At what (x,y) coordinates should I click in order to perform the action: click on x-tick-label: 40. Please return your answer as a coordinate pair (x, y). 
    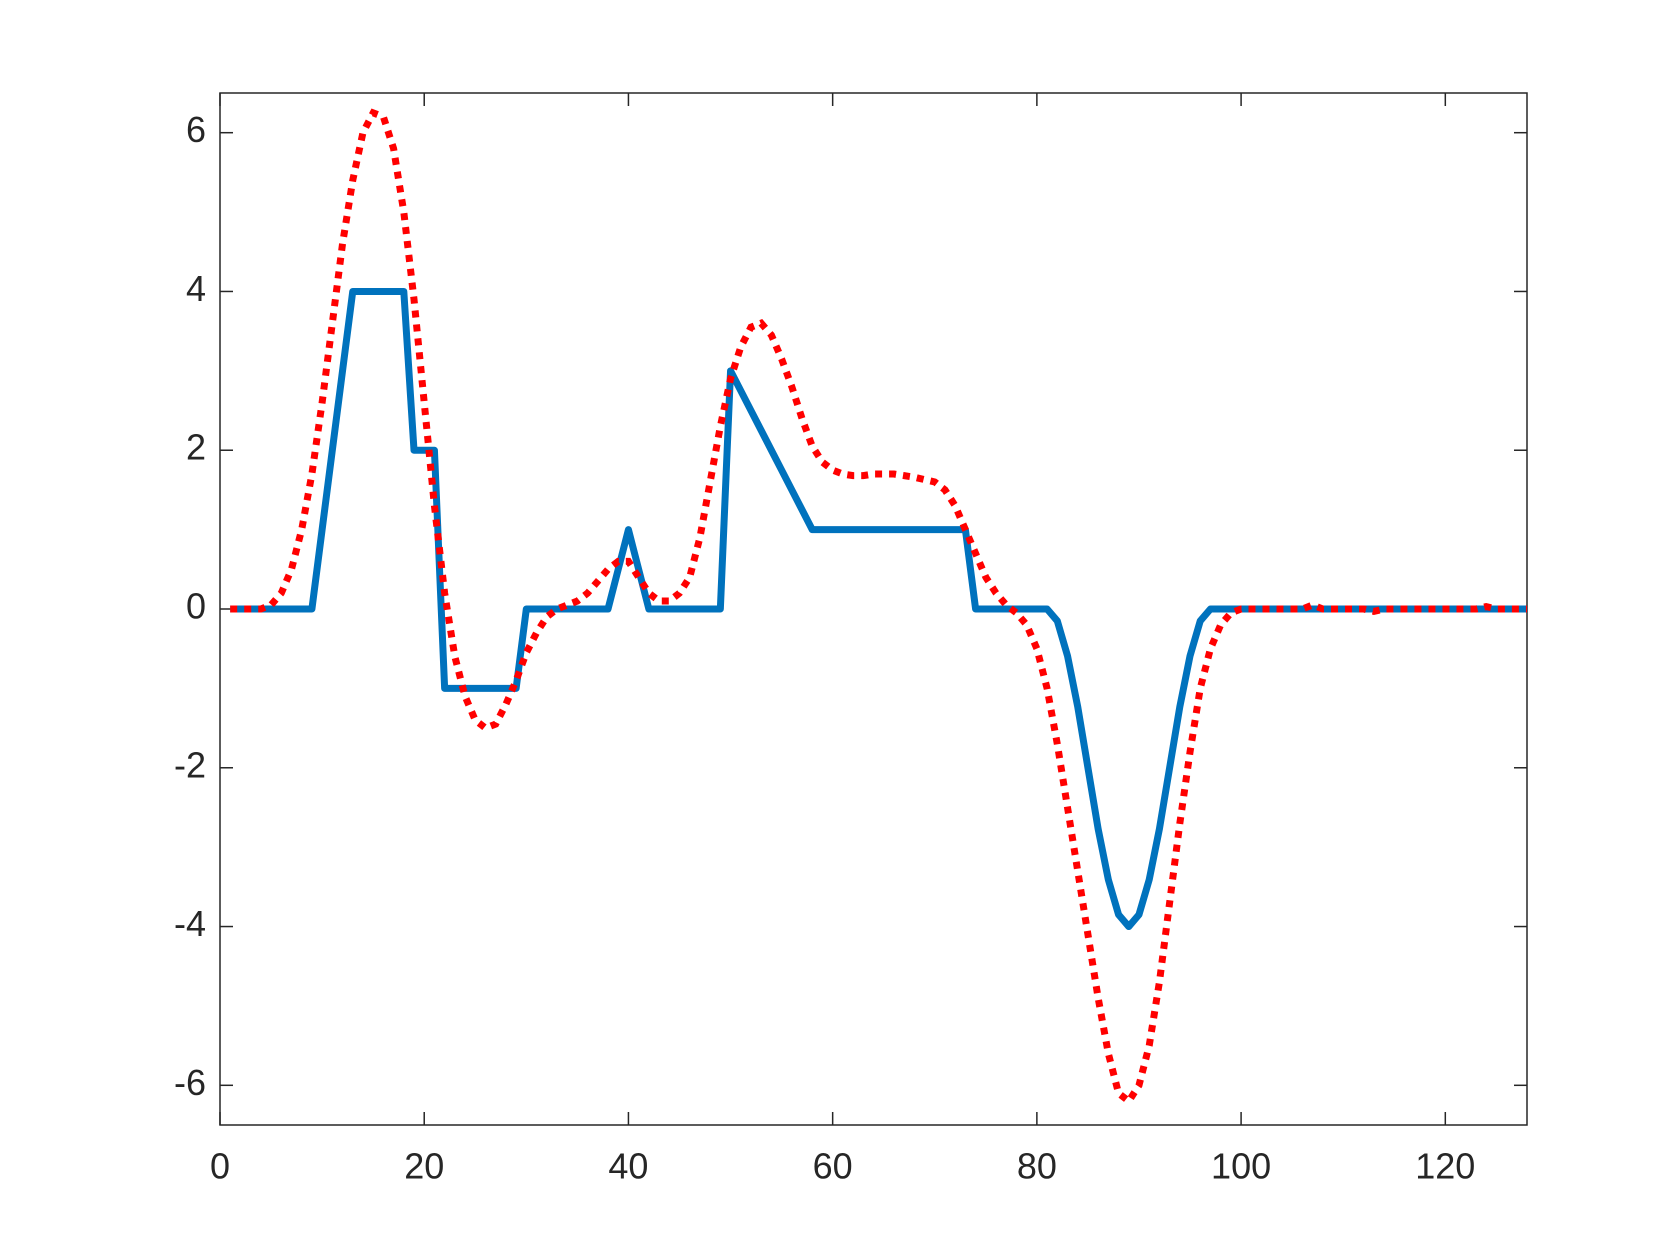
    Looking at the image, I should click on (628, 1166).